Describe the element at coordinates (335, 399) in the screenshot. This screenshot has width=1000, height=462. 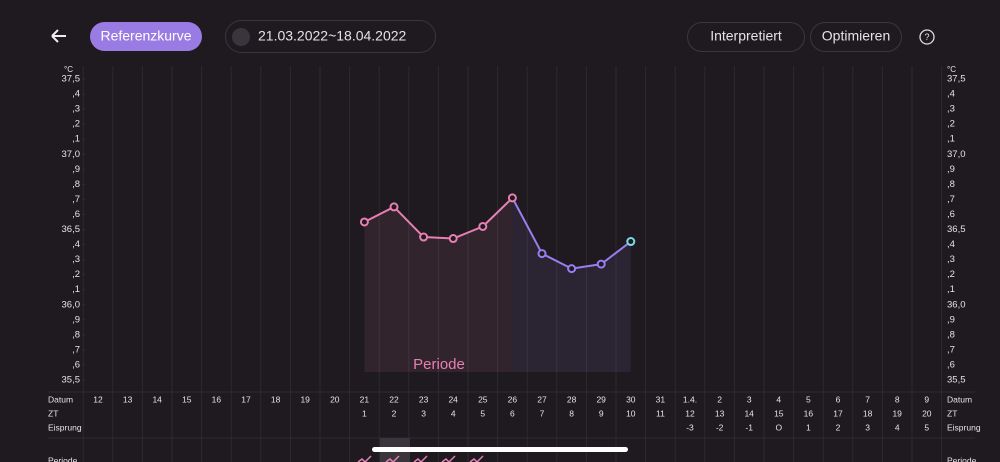
I see `date-label: 20` at that location.